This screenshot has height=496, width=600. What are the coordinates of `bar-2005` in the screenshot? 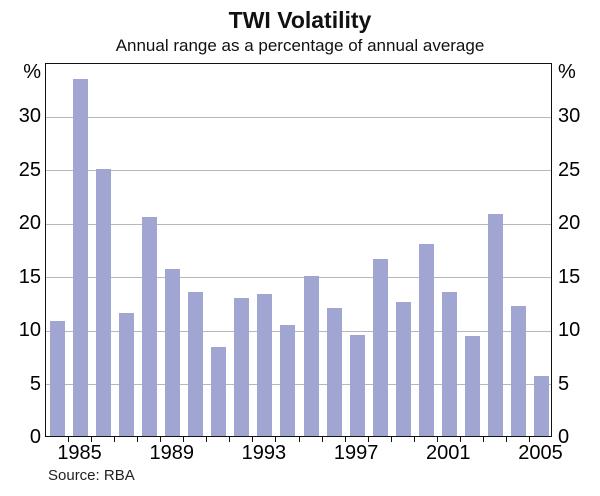 It's located at (541, 406).